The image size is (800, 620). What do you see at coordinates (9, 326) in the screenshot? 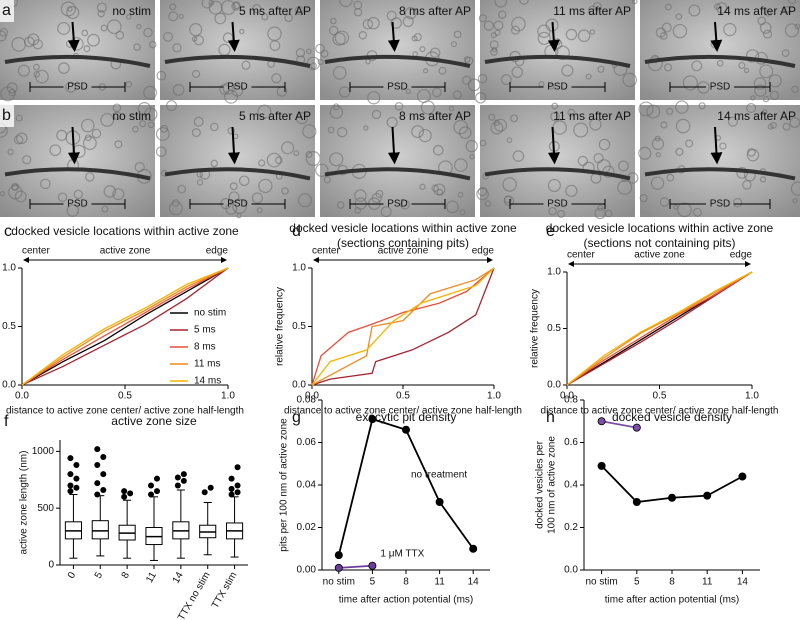
I see `y-tick-label: 0.5` at bounding box center [9, 326].